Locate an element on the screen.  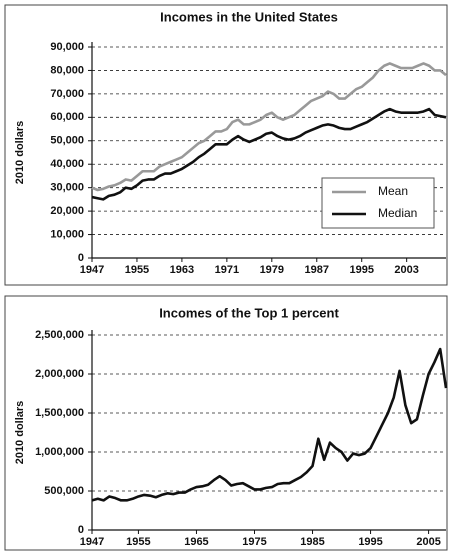
y-tick-label: 500,000 is located at coordinates (64, 491).